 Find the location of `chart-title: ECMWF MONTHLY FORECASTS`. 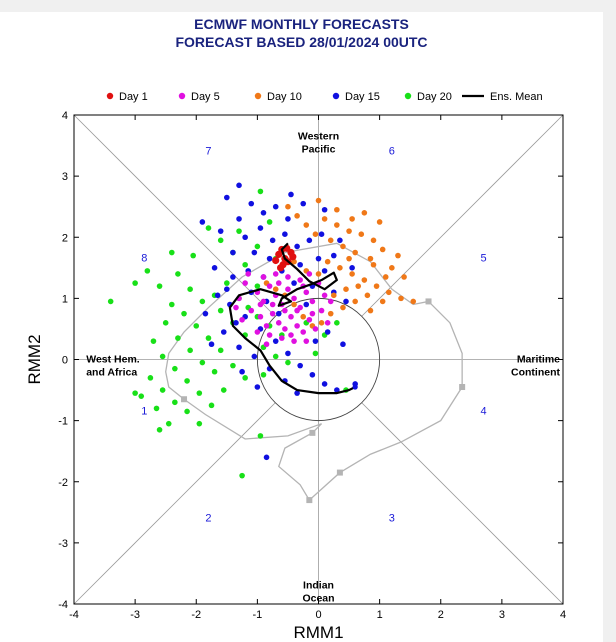

chart-title: ECMWF MONTHLY FORECASTS is located at coordinates (301, 24).